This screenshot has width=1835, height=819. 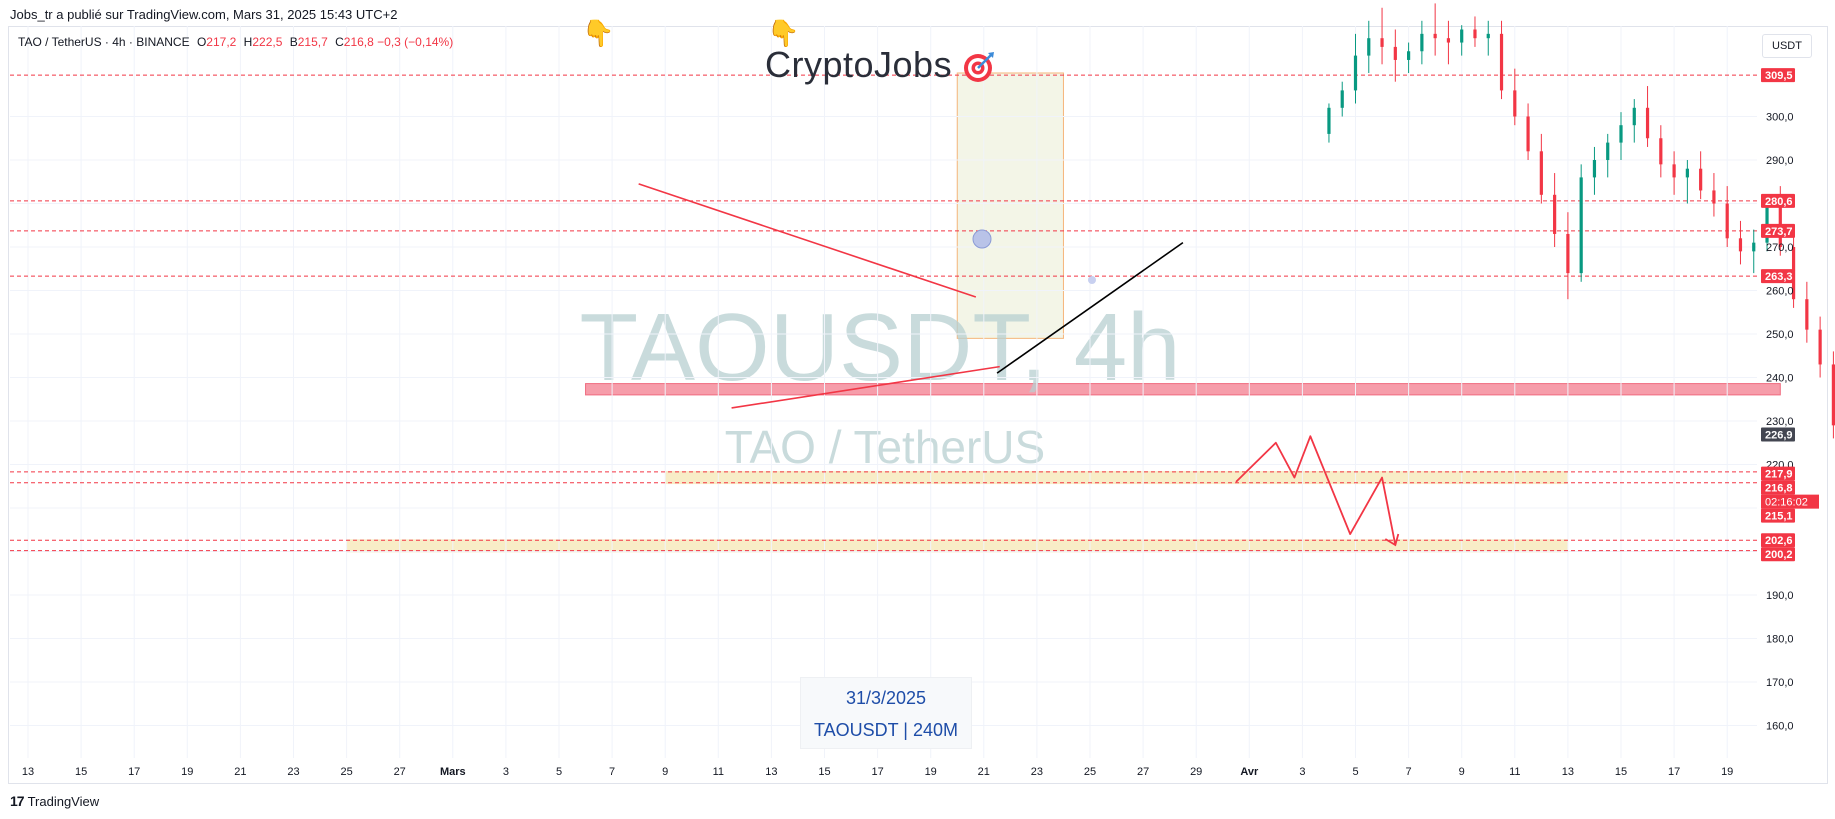 What do you see at coordinates (1779, 277) in the screenshot?
I see `price-tag-label: 263,3` at bounding box center [1779, 277].